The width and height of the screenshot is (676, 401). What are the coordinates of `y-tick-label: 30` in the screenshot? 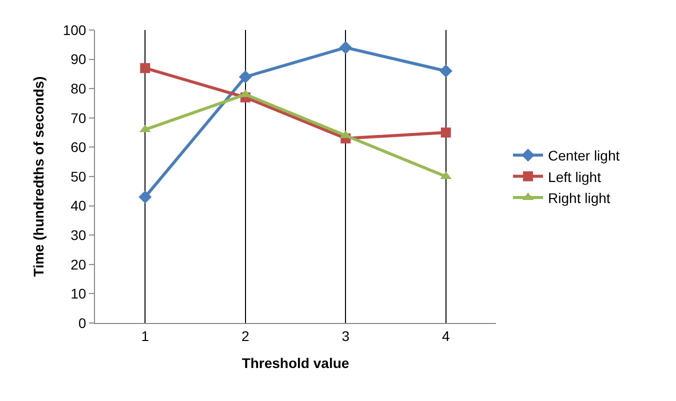 It's located at (78, 235).